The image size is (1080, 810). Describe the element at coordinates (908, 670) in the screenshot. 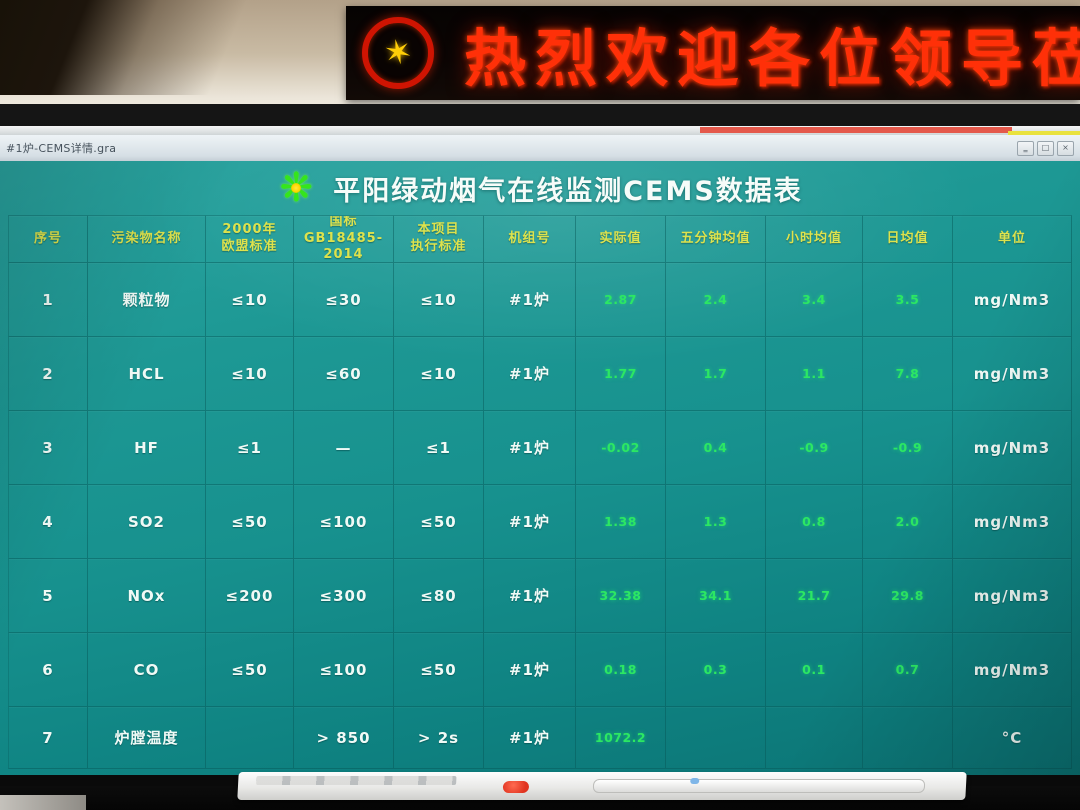

I see `measurement-value-cell: 0.7` at that location.